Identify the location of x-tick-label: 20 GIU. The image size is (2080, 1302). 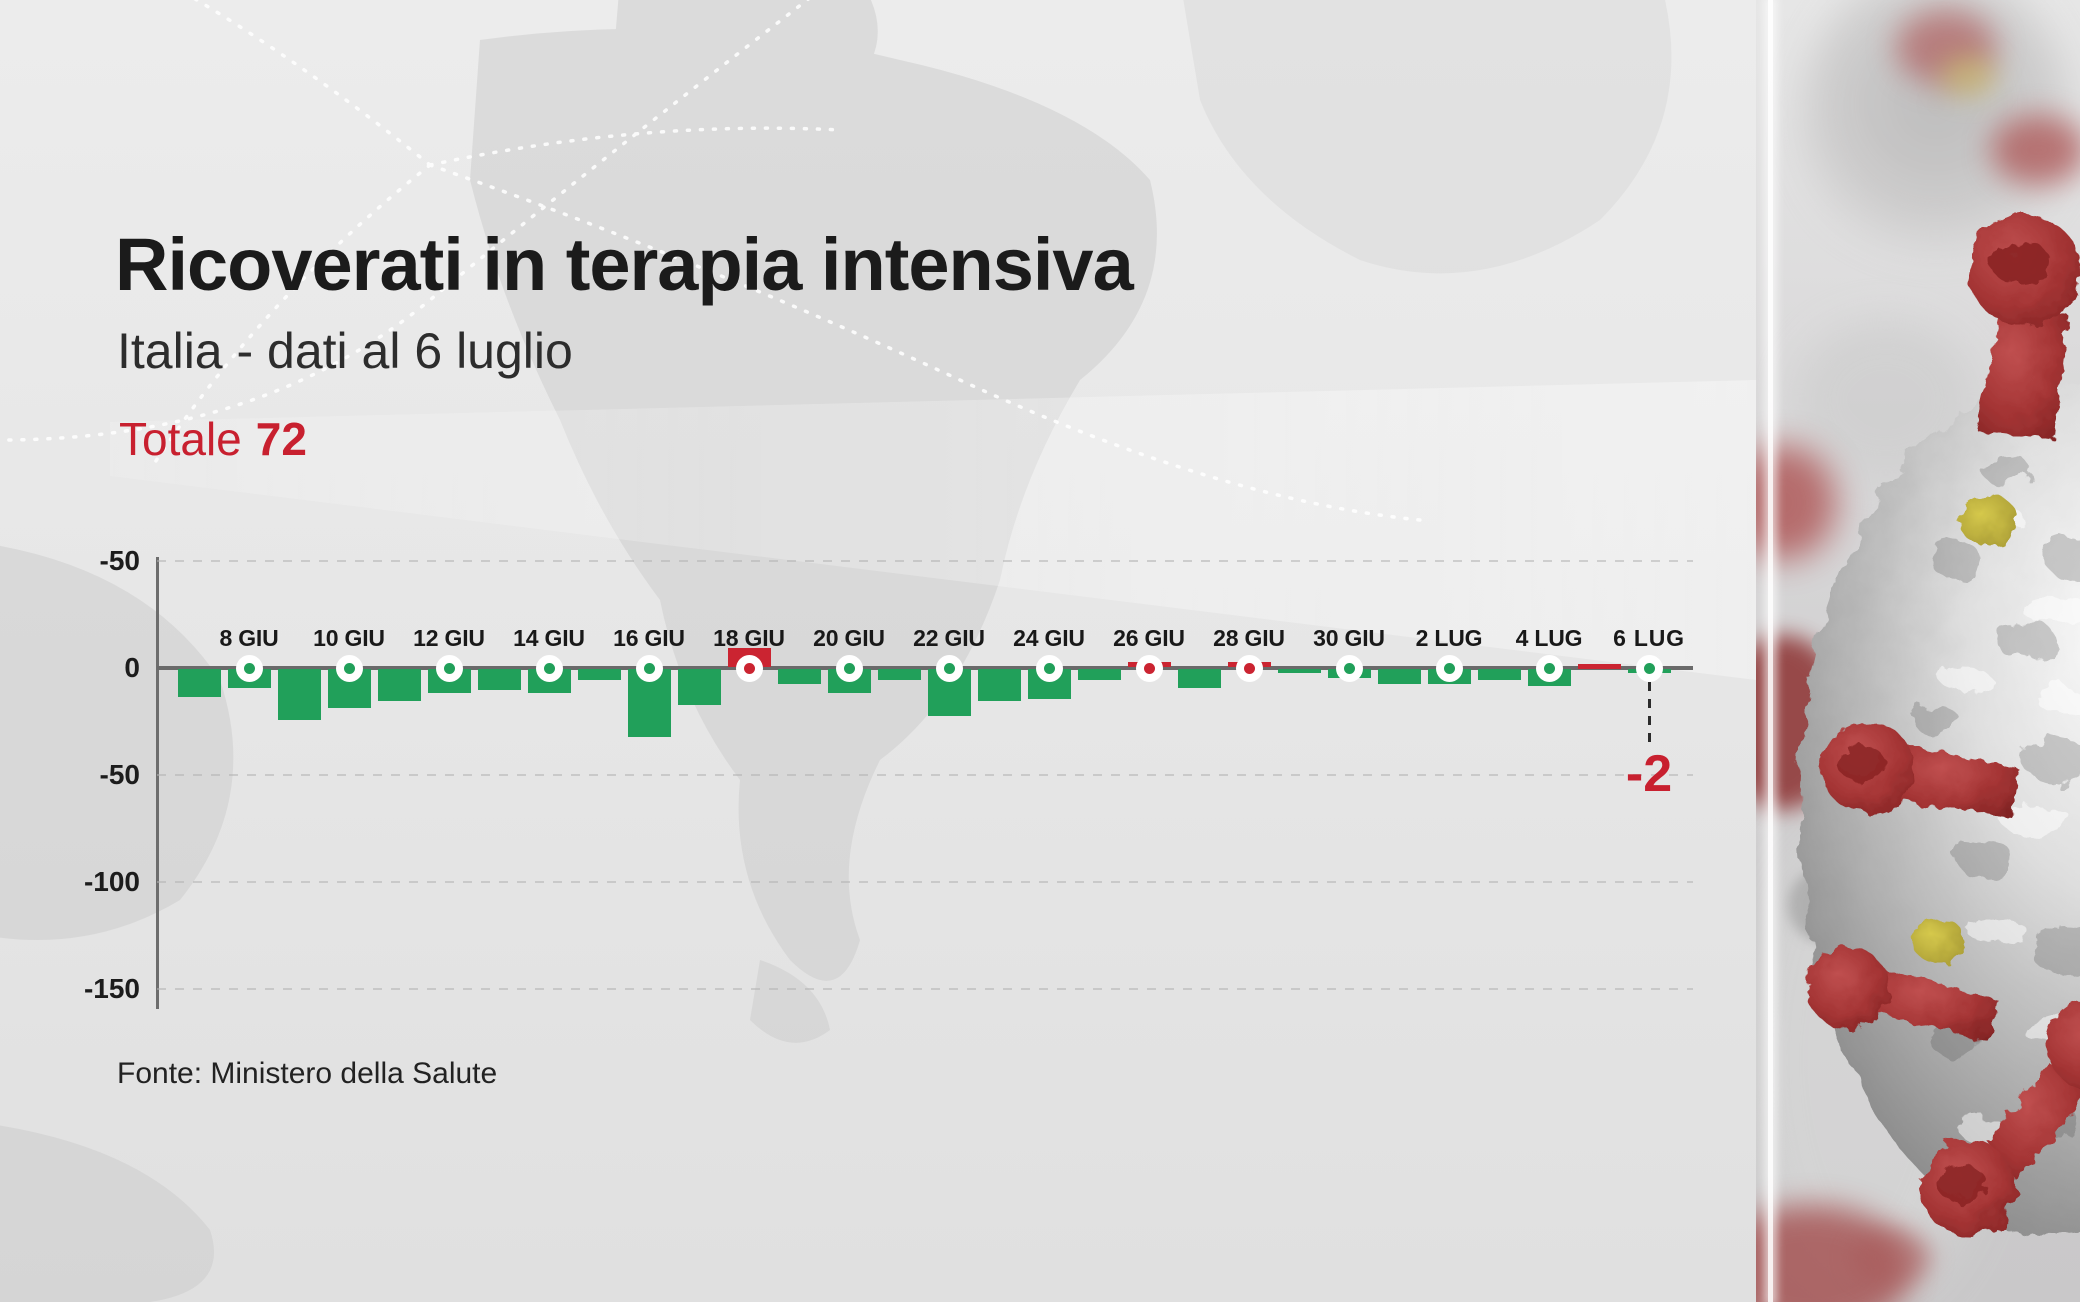
(849, 638).